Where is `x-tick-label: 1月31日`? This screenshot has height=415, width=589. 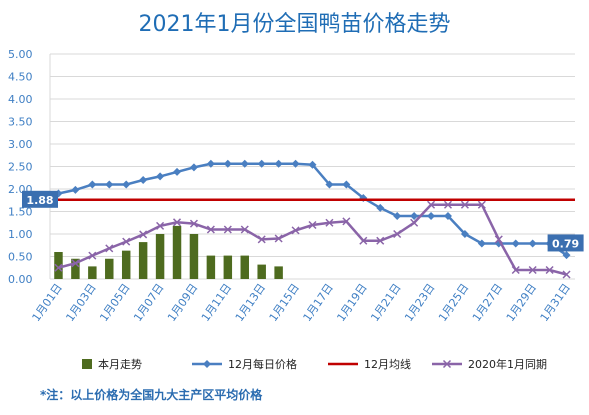
x-tick-label: 1月31日 is located at coordinates (555, 302).